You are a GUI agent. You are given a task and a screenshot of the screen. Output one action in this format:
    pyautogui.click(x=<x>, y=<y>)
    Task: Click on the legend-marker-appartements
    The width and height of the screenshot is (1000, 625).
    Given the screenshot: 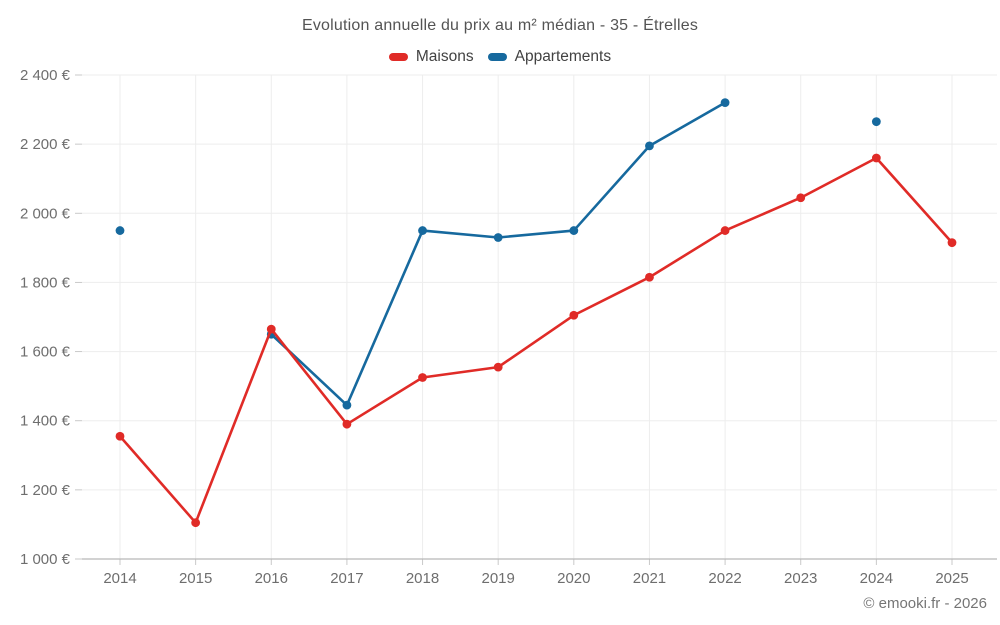 What is the action you would take?
    pyautogui.click(x=497, y=57)
    